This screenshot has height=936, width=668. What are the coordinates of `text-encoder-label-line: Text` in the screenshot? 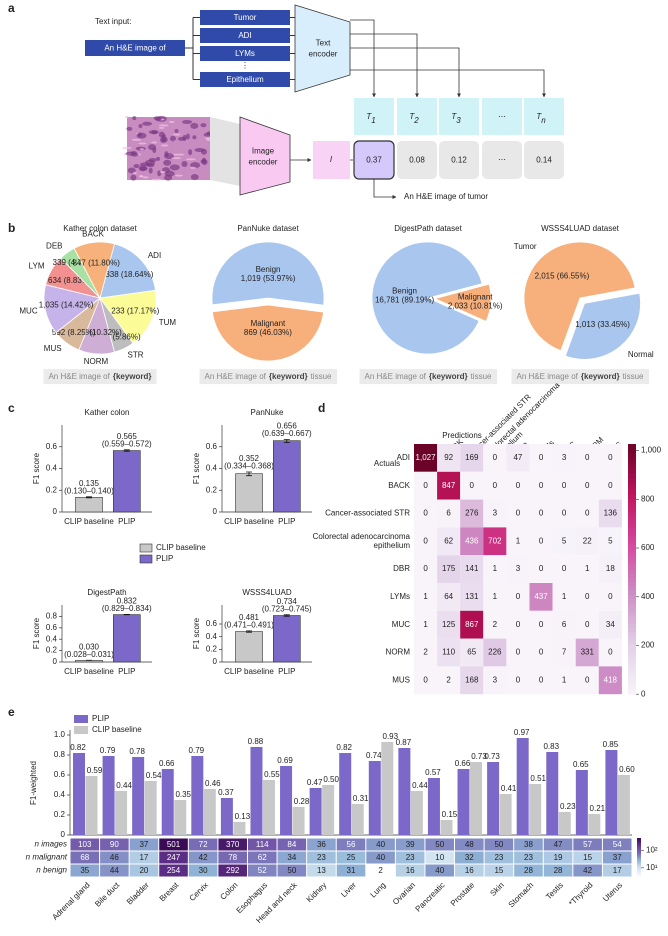 It's located at (323, 43).